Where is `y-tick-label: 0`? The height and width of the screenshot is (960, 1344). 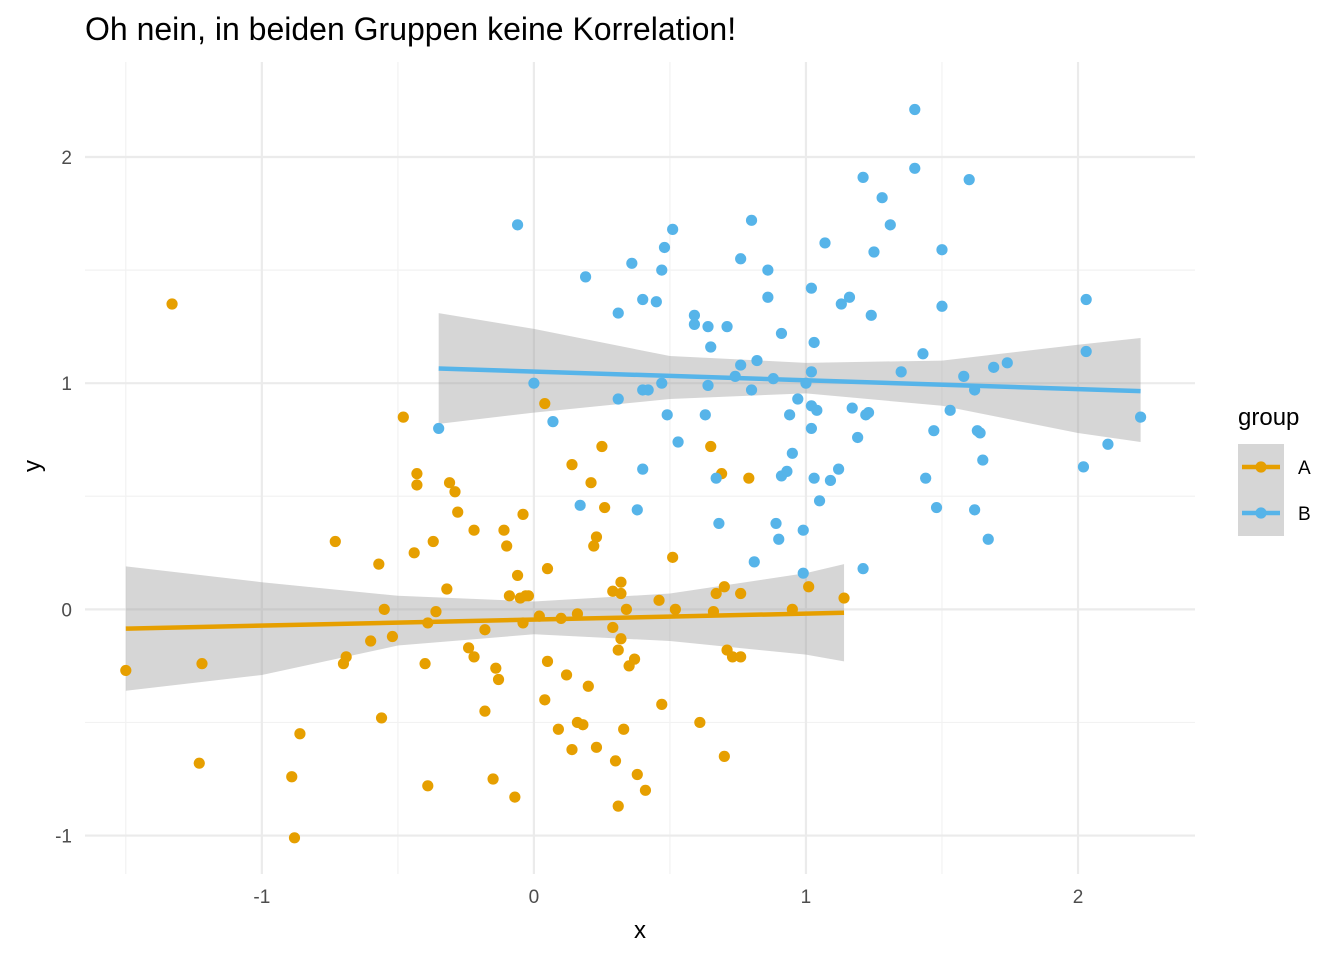
y-tick-label: 0 is located at coordinates (66, 610).